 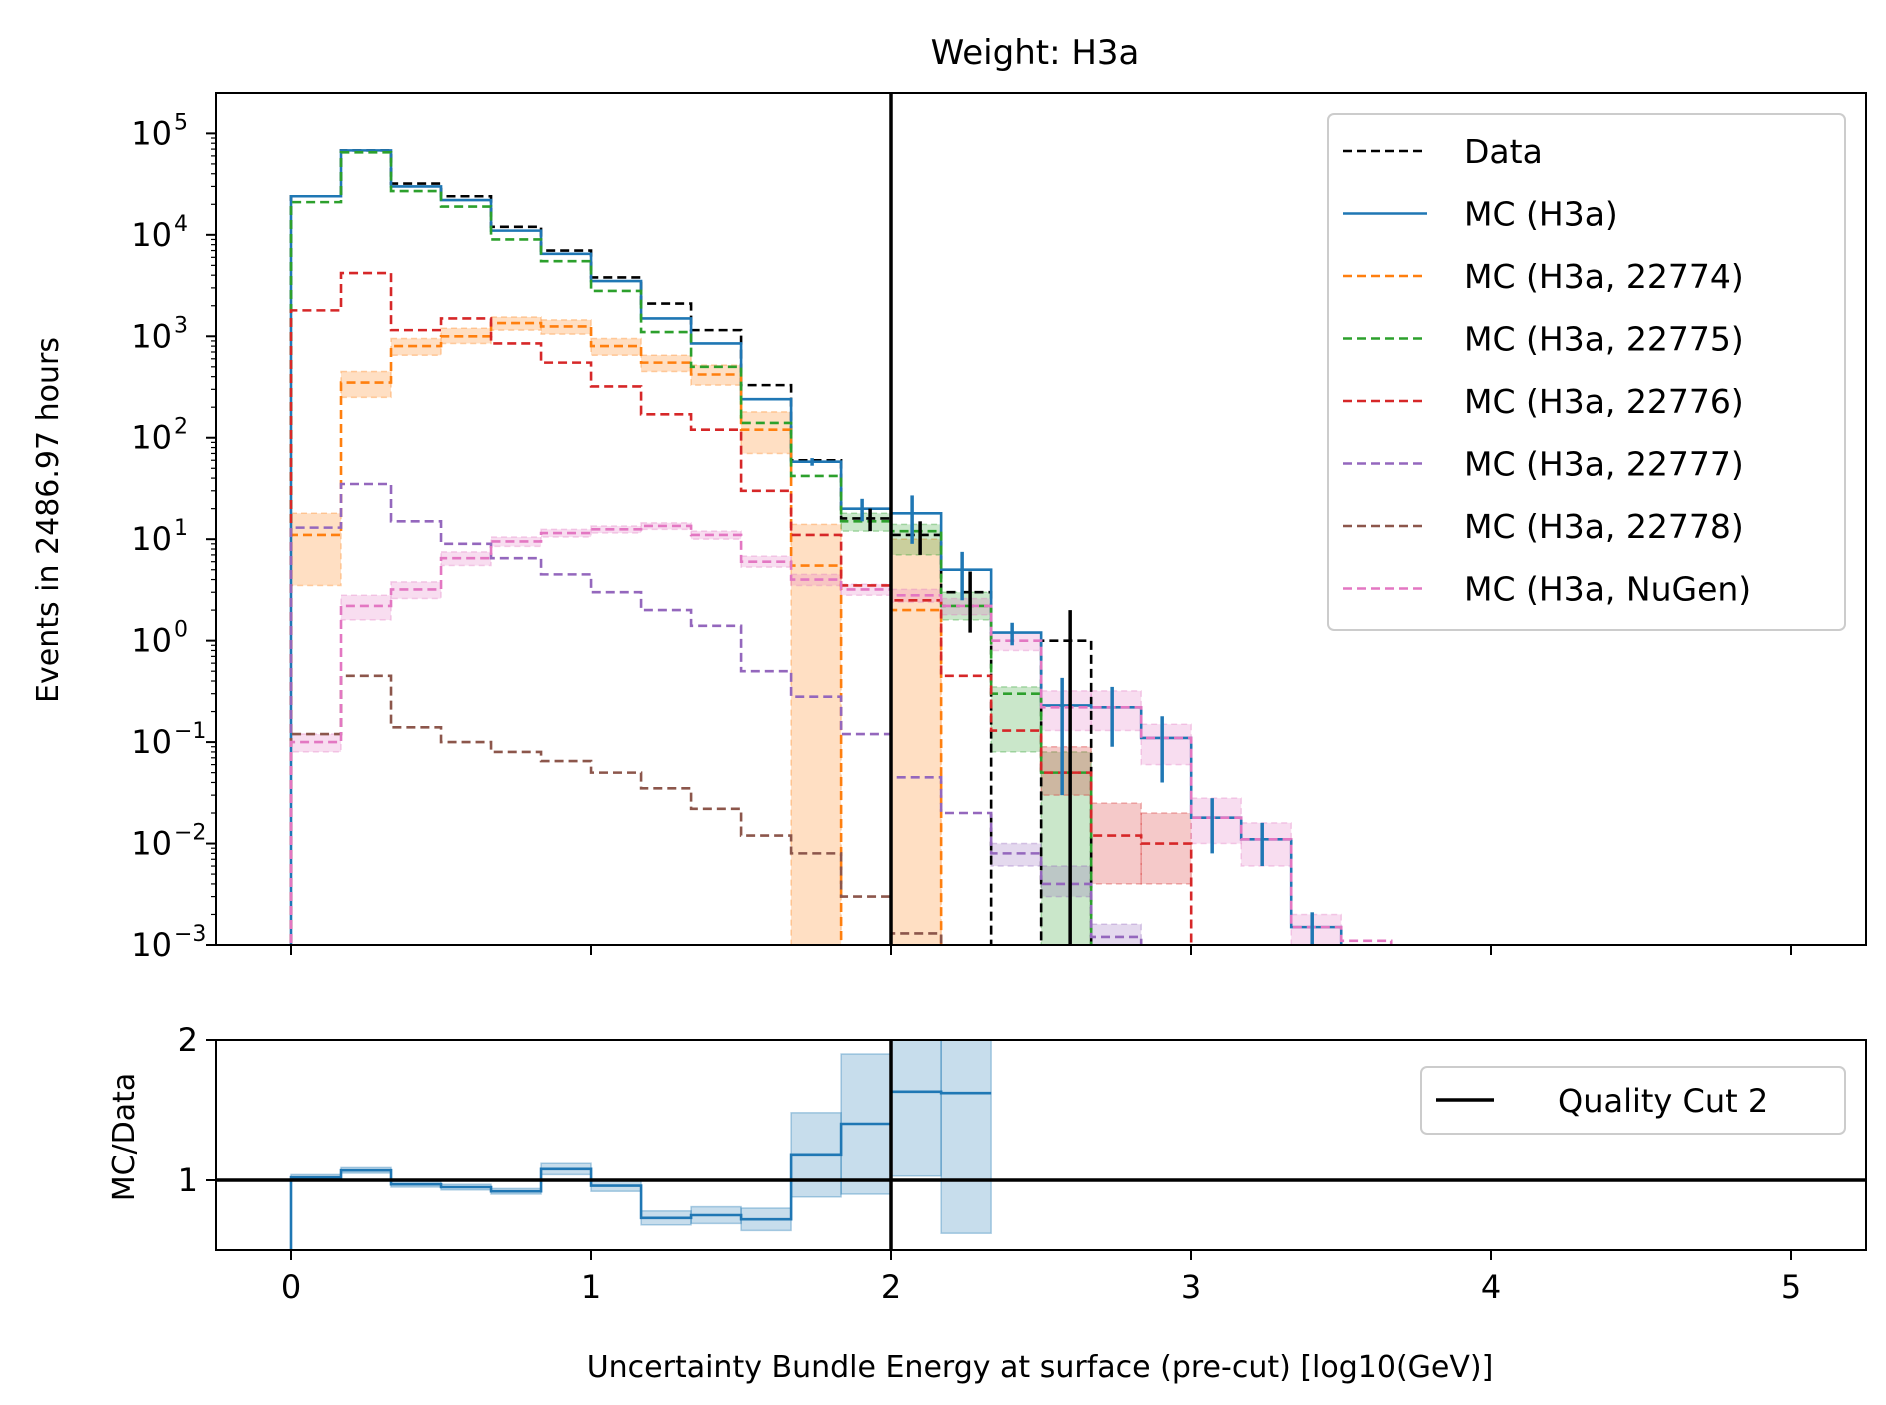 What do you see at coordinates (190, 731) in the screenshot?
I see `ytick-exp-6: −1` at bounding box center [190, 731].